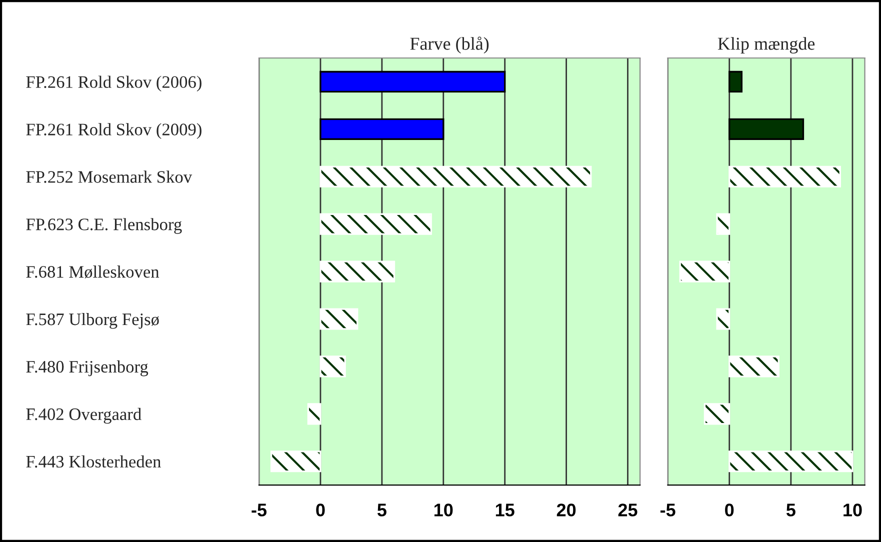 This screenshot has height=542, width=881. Describe the element at coordinates (87, 368) in the screenshot. I see `y-tick-label: F.480 Frijsenborg` at that location.